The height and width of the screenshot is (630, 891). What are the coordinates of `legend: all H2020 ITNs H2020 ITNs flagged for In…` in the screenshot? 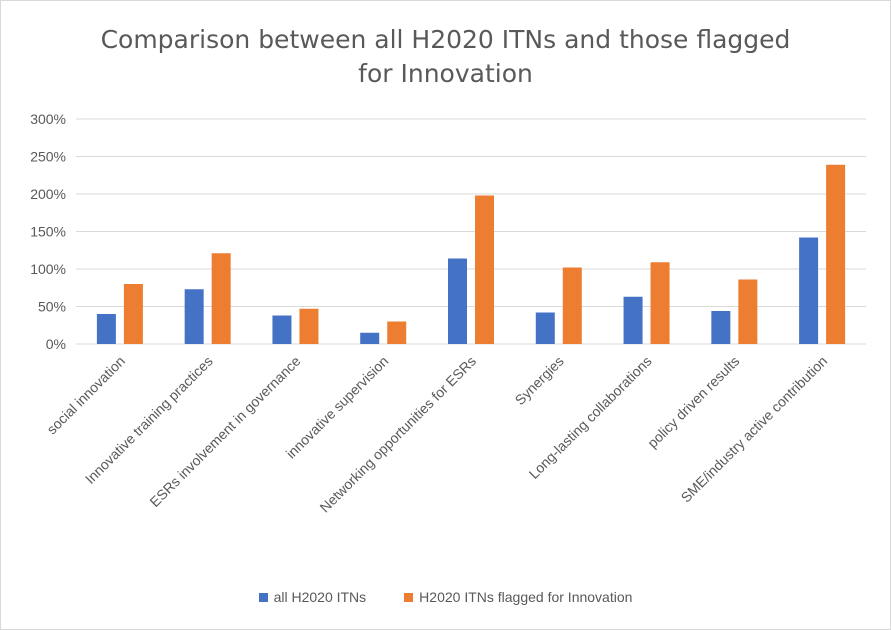 It's located at (445, 597).